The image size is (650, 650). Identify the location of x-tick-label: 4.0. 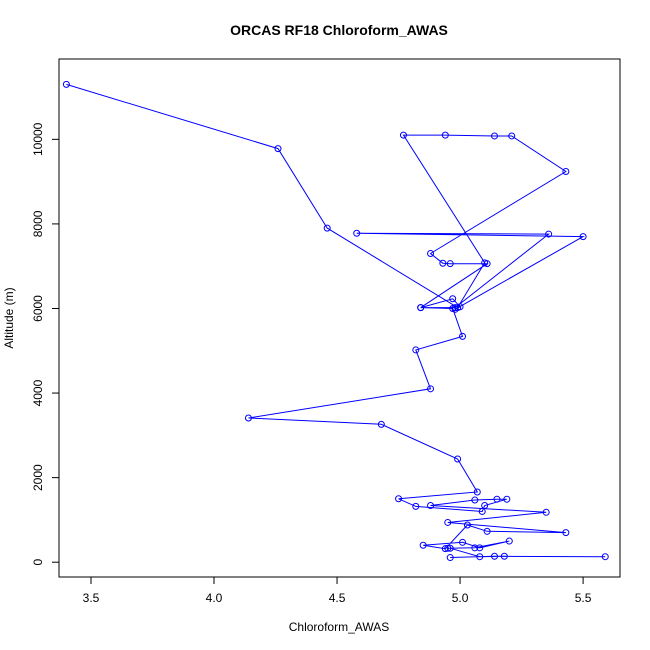
(214, 598).